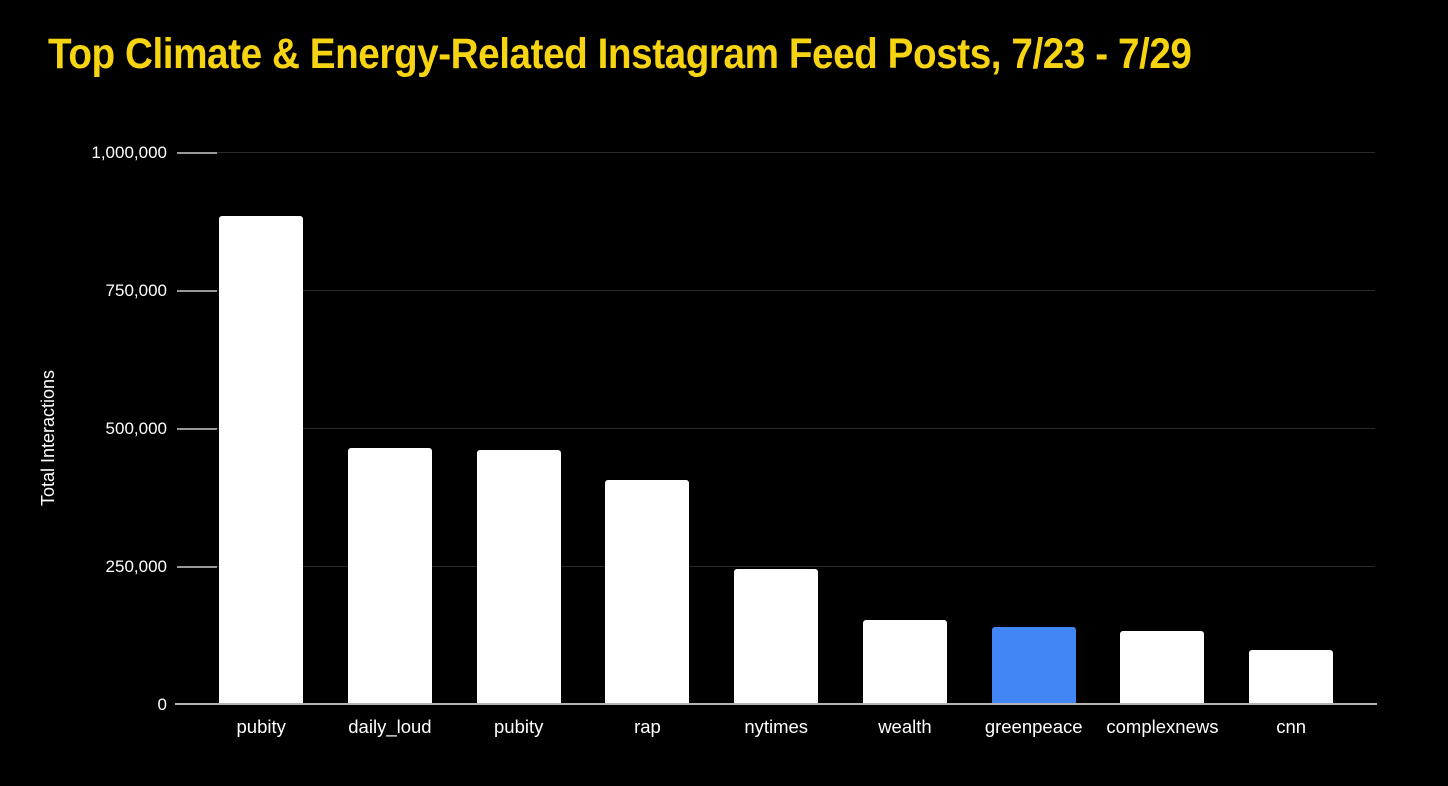 This screenshot has height=786, width=1448. What do you see at coordinates (390, 726) in the screenshot?
I see `x-tick-label: daily_loud` at bounding box center [390, 726].